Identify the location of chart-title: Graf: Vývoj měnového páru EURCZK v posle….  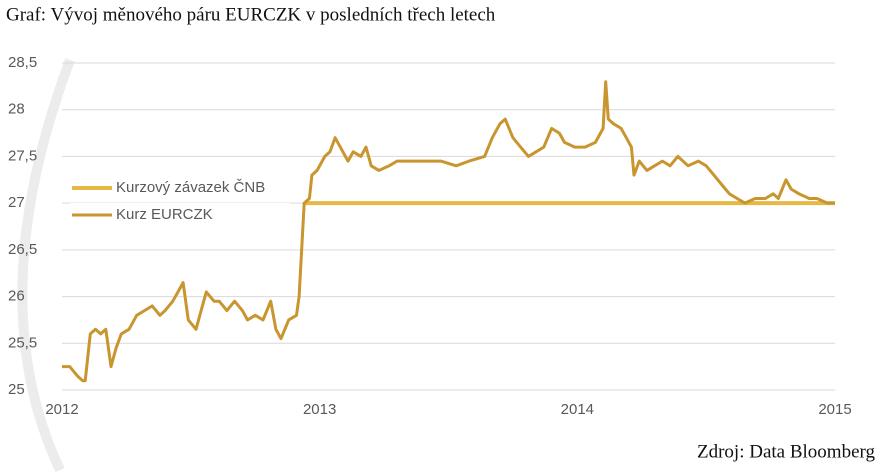
(251, 14).